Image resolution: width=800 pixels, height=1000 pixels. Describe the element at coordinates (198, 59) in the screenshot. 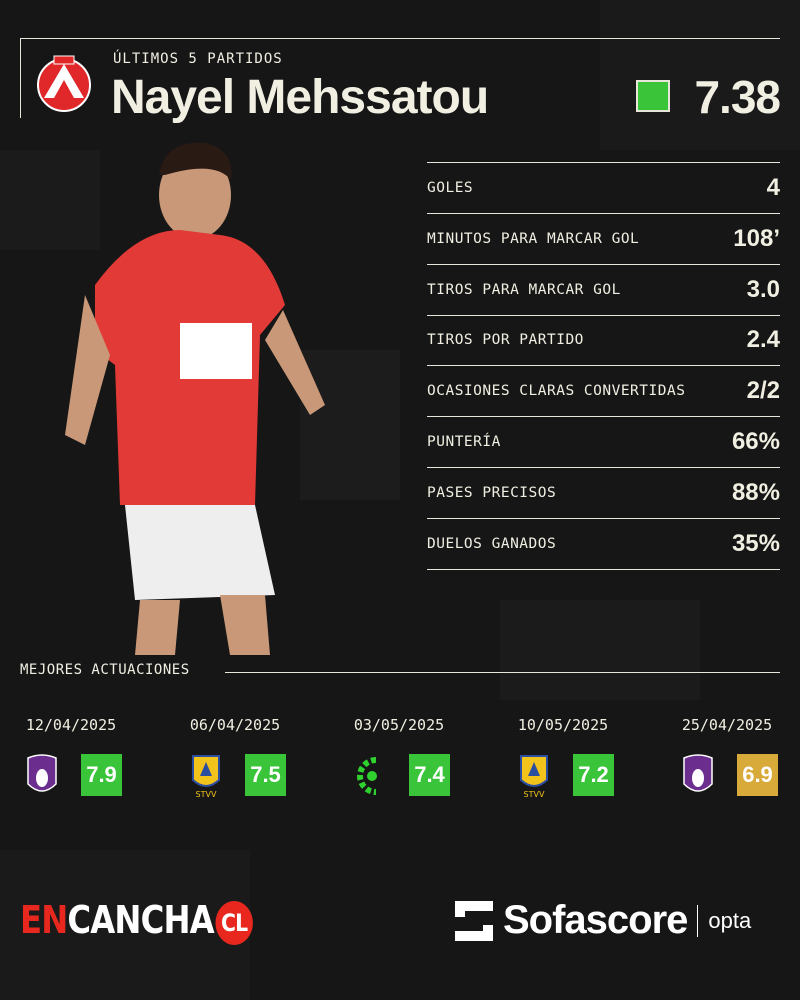

I see `subtitle: ÚLTIMOS 5 PARTIDOS` at that location.